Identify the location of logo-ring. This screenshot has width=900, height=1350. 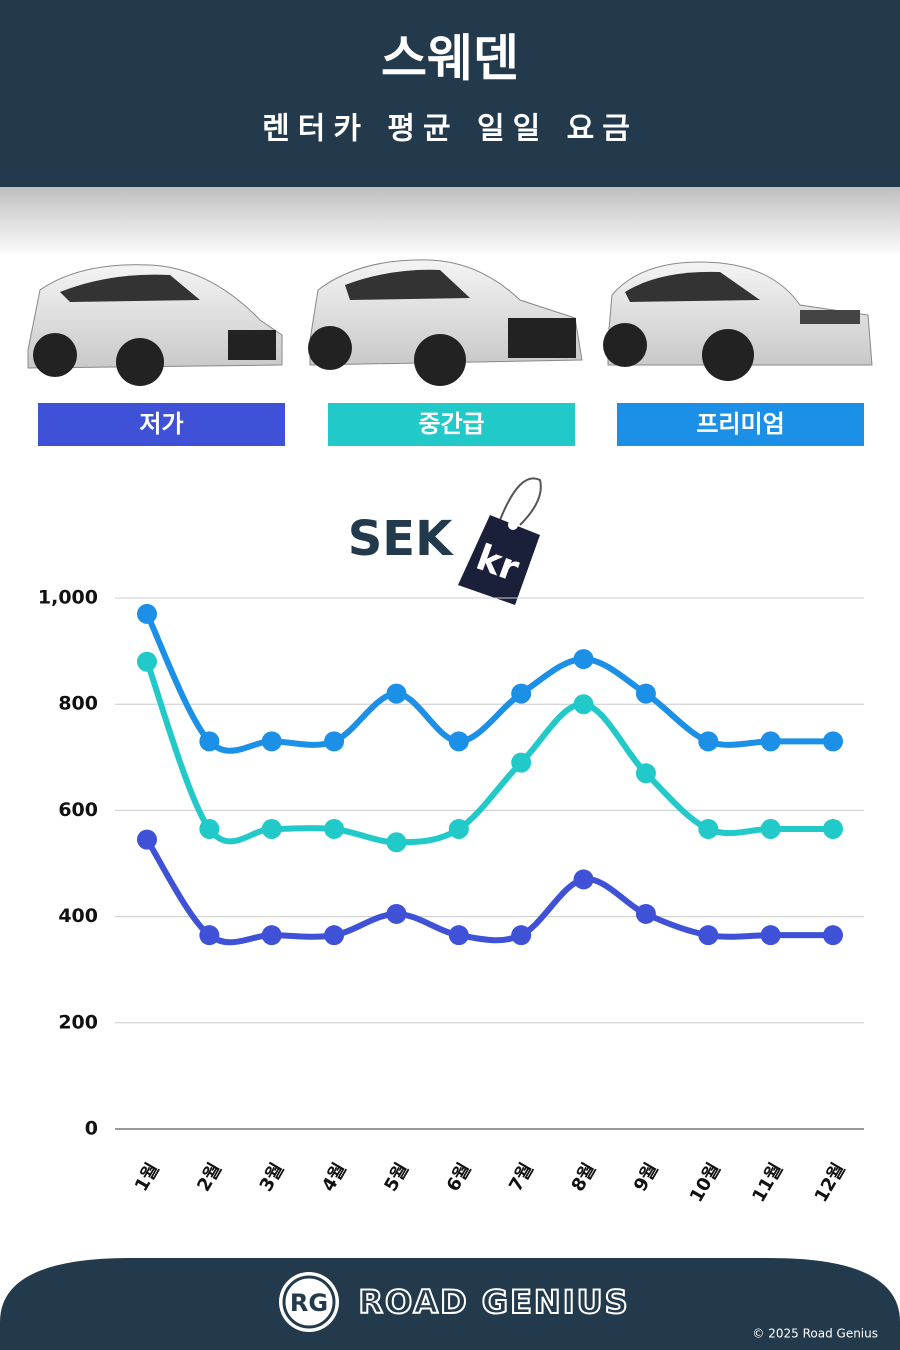
(309, 1302).